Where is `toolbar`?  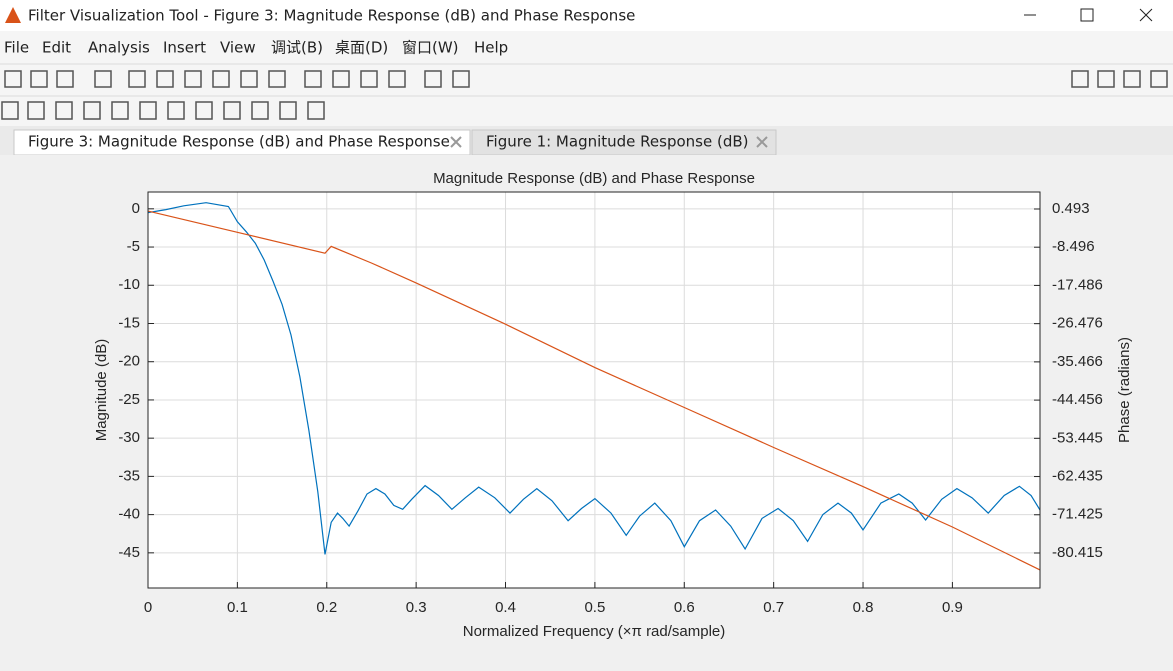 toolbar is located at coordinates (586, 95).